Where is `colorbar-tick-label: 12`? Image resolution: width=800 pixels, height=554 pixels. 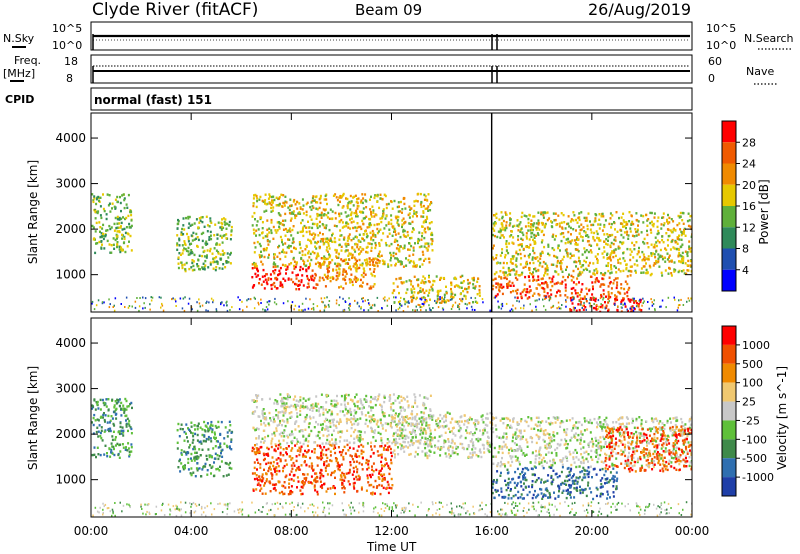
colorbar-tick-label: 12 is located at coordinates (749, 227).